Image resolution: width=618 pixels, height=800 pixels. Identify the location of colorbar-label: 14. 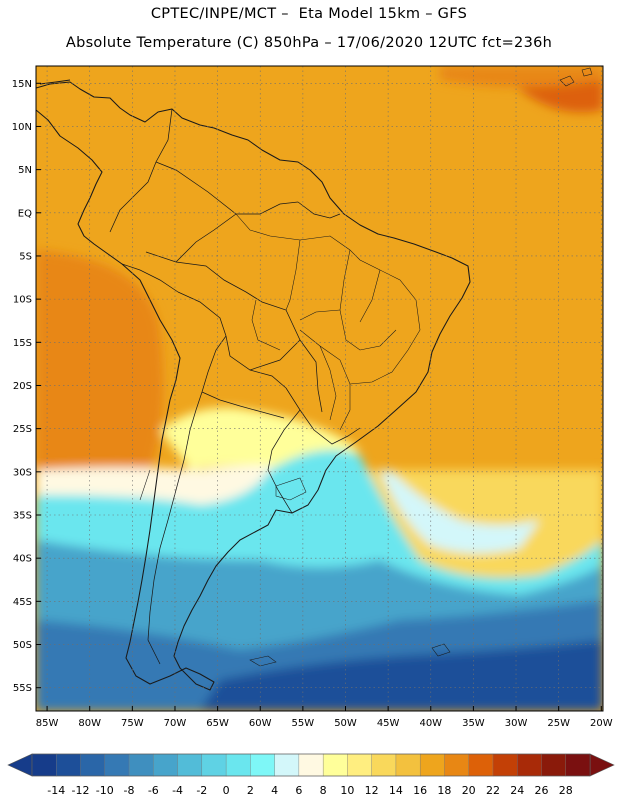
(396, 790).